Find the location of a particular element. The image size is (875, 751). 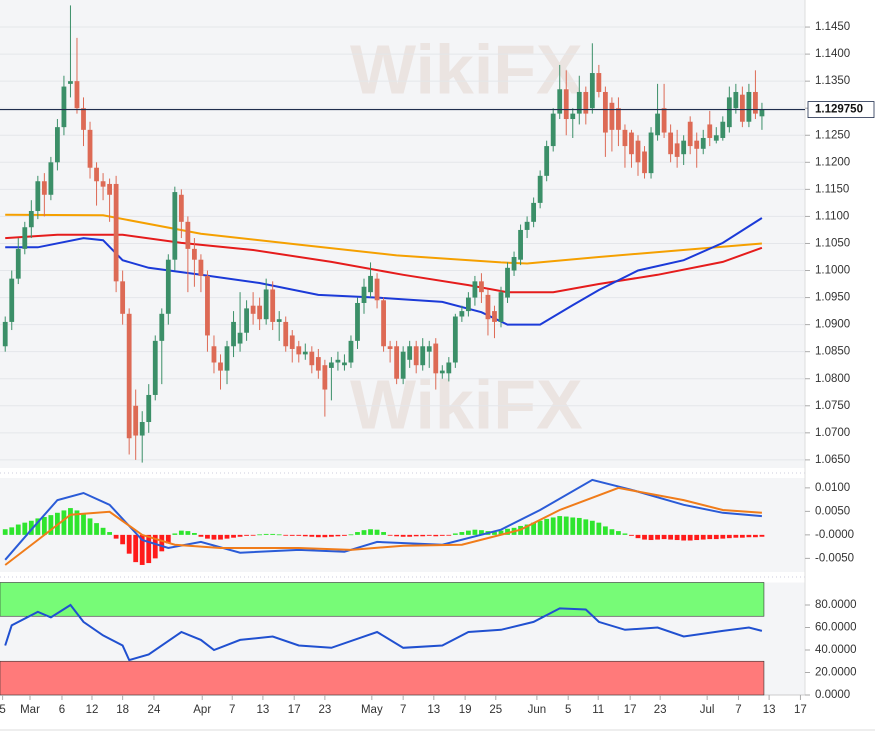

x-tick-label: 13 is located at coordinates (433, 710).